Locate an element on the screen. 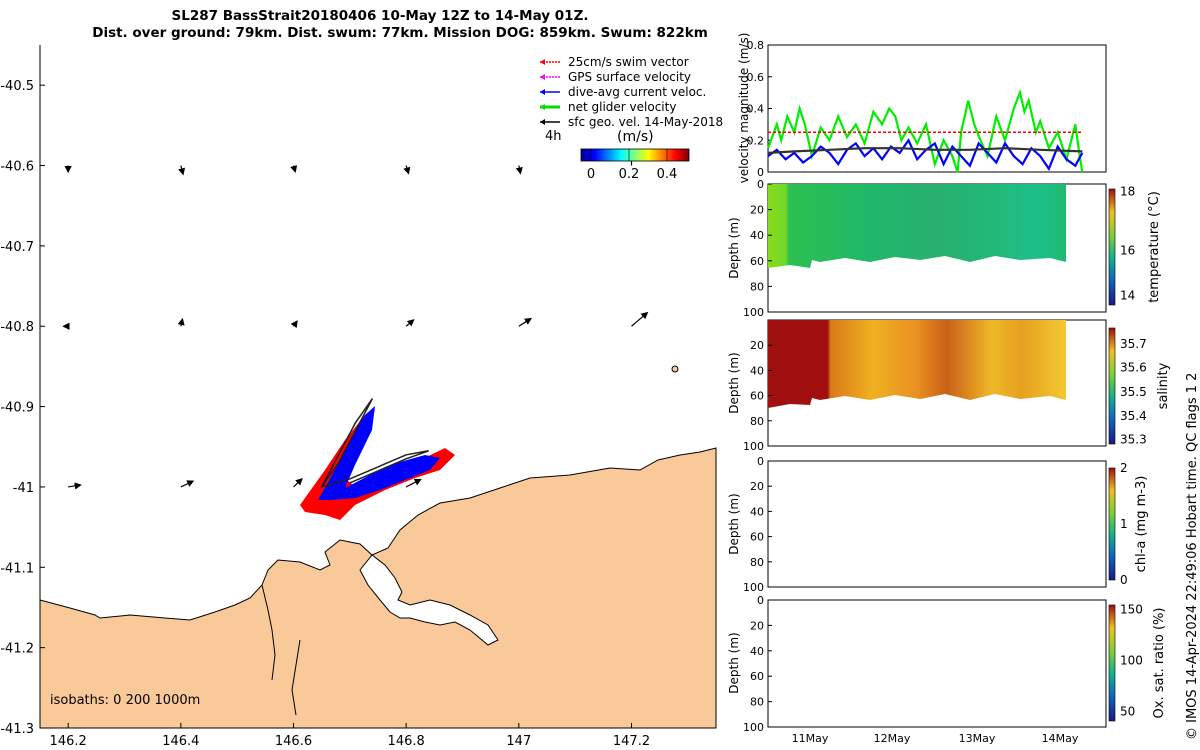  oxygen-cb-label: Ox. sat. ratio (%) is located at coordinates (1159, 663).